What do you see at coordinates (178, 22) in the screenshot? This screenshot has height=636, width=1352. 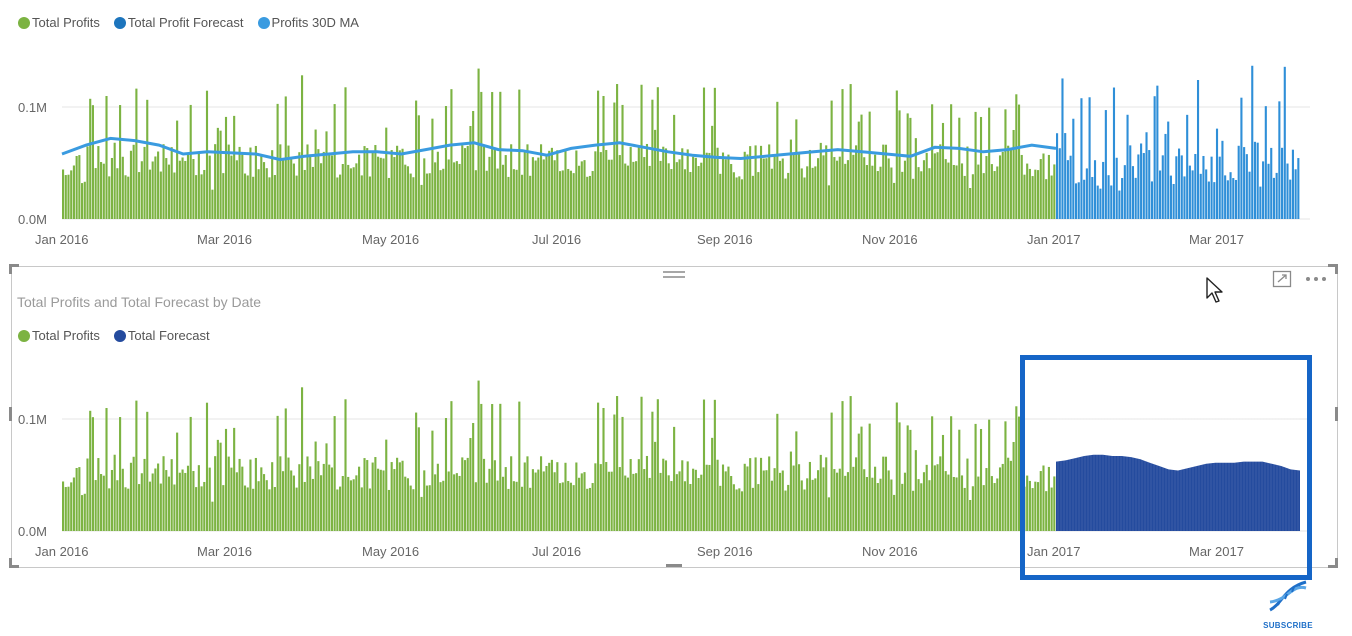 I see `legend-item-total-profit-forecast: Total Profit Forecast` at bounding box center [178, 22].